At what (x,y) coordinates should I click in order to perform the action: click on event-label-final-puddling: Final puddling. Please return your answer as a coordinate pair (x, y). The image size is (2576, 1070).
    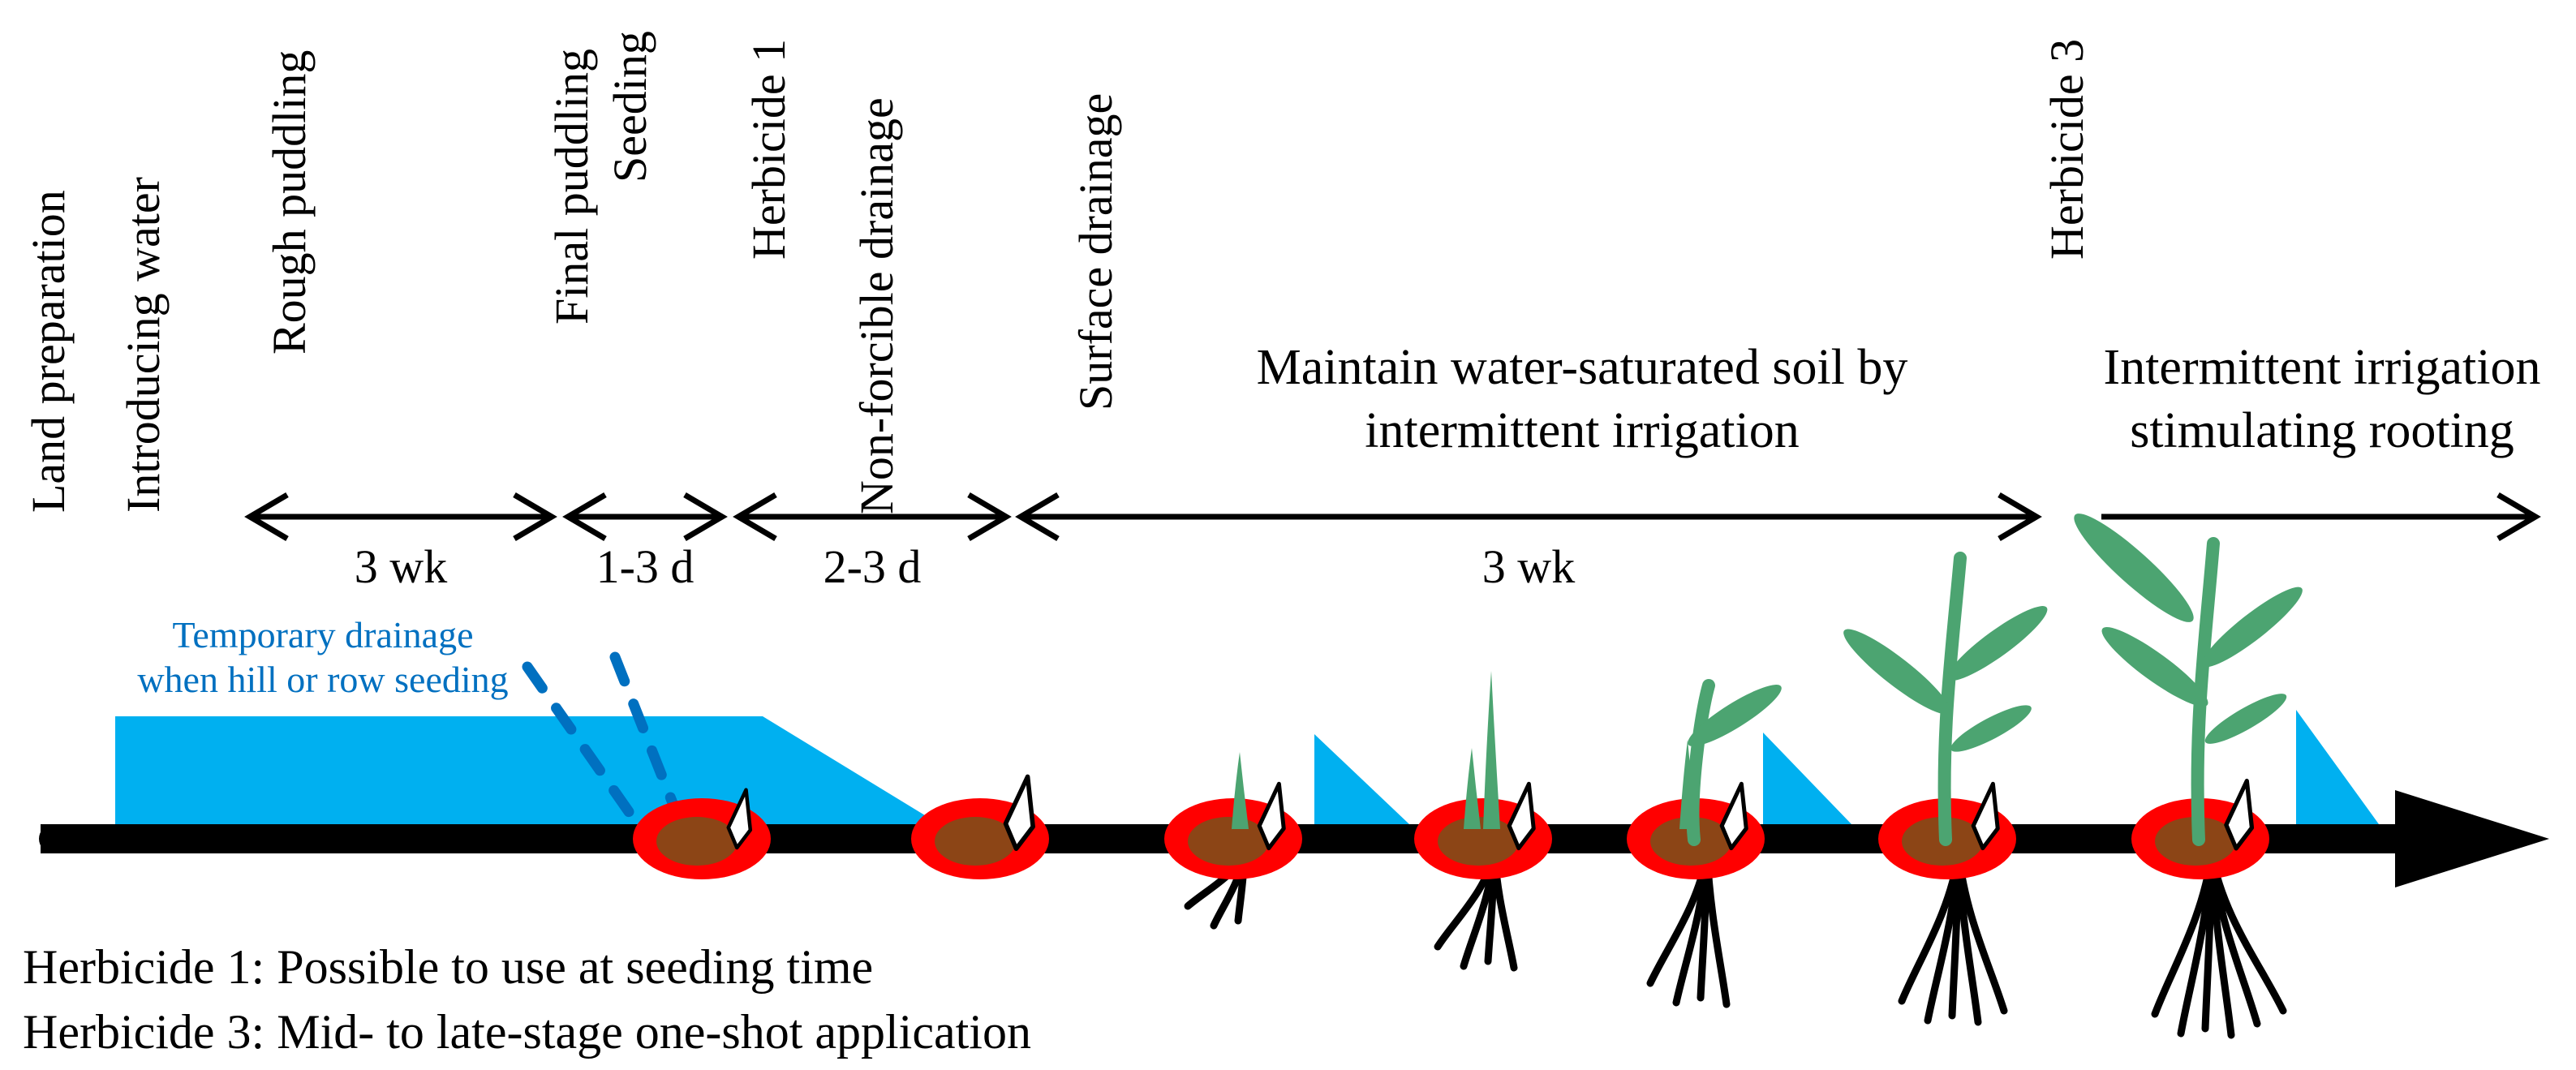
    Looking at the image, I should click on (571, 186).